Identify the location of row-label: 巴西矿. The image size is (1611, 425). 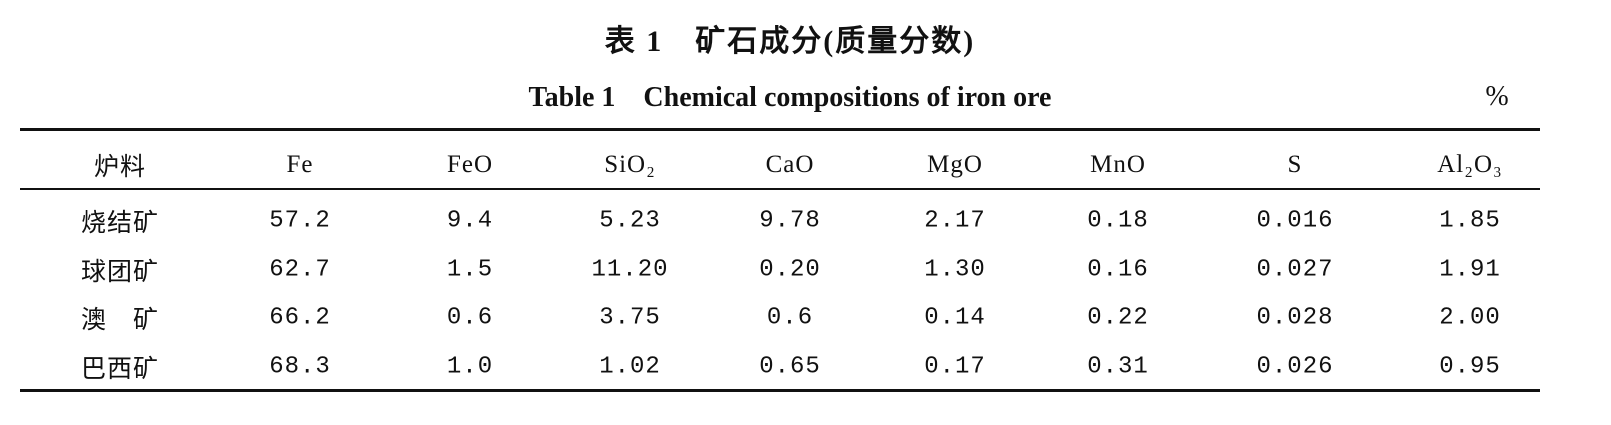
(120, 370).